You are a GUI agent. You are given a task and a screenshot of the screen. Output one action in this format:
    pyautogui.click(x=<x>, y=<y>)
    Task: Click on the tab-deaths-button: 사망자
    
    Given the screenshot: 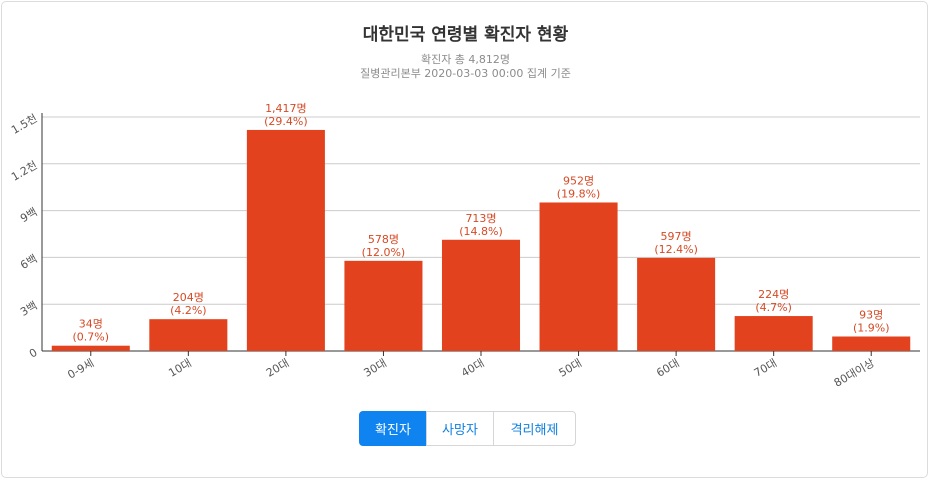 What is the action you would take?
    pyautogui.click(x=460, y=428)
    